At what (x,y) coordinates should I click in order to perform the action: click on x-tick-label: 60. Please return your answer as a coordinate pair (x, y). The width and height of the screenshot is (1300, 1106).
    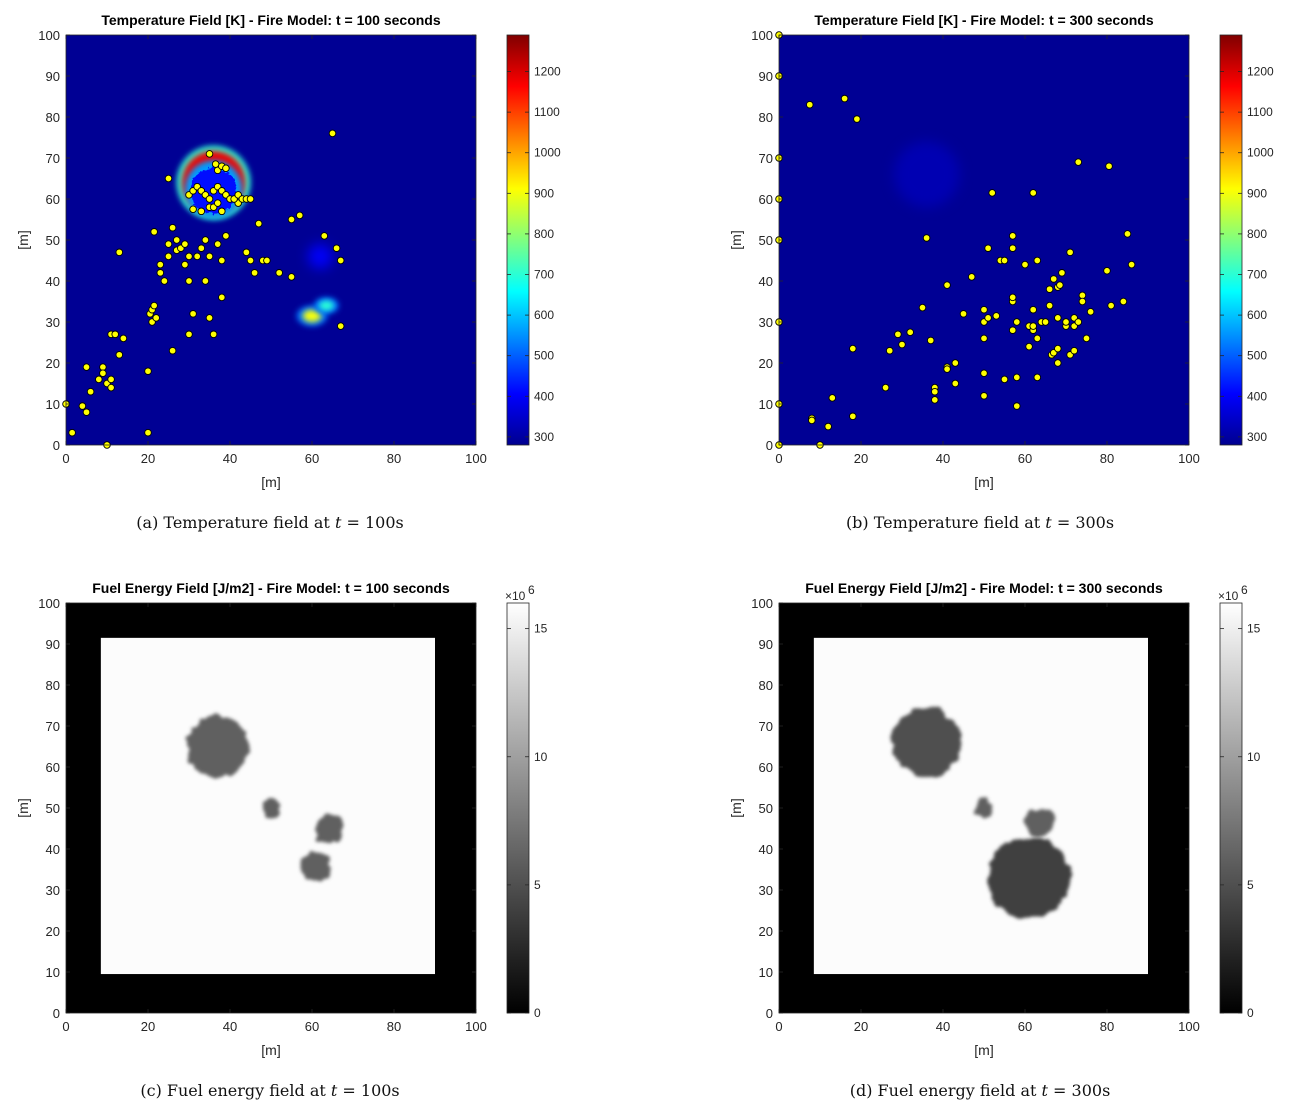
    Looking at the image, I should click on (1025, 458).